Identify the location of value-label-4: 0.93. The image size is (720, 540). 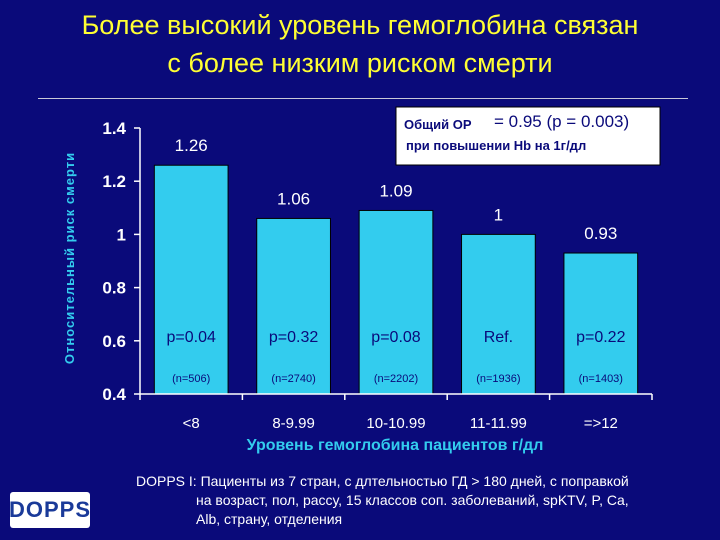
(600, 233).